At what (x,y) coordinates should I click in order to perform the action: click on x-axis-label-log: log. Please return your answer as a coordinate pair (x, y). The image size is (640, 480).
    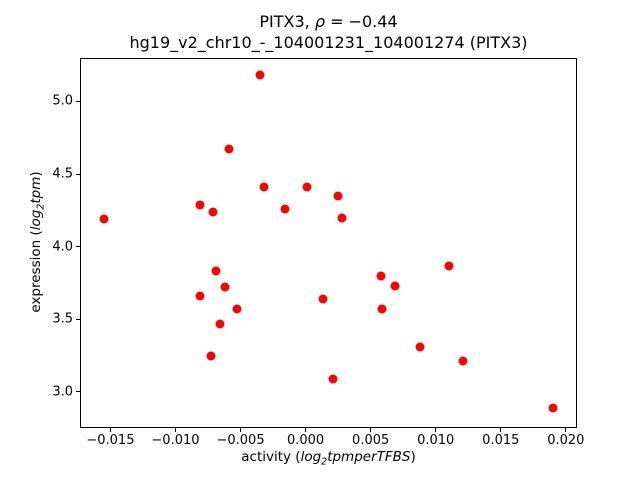
    Looking at the image, I should click on (311, 457).